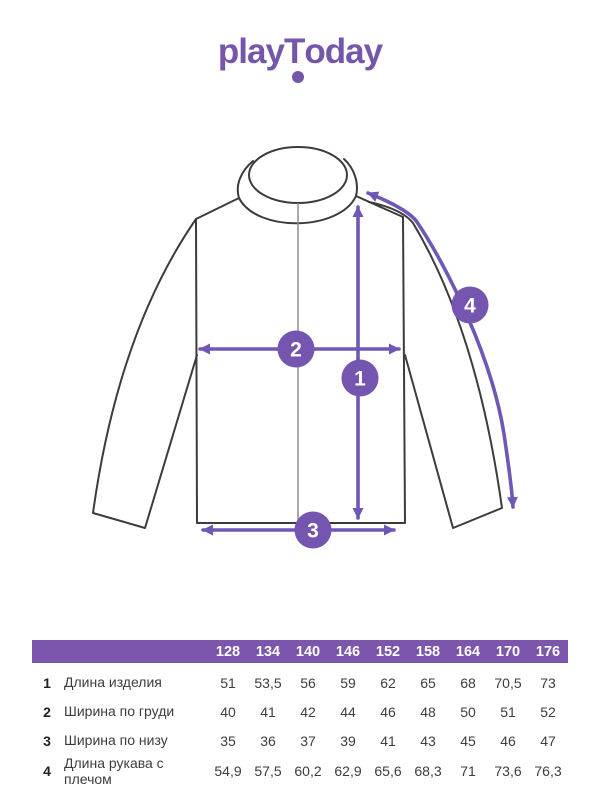  Describe the element at coordinates (508, 771) in the screenshot. I see `cell-value: 73,6` at that location.